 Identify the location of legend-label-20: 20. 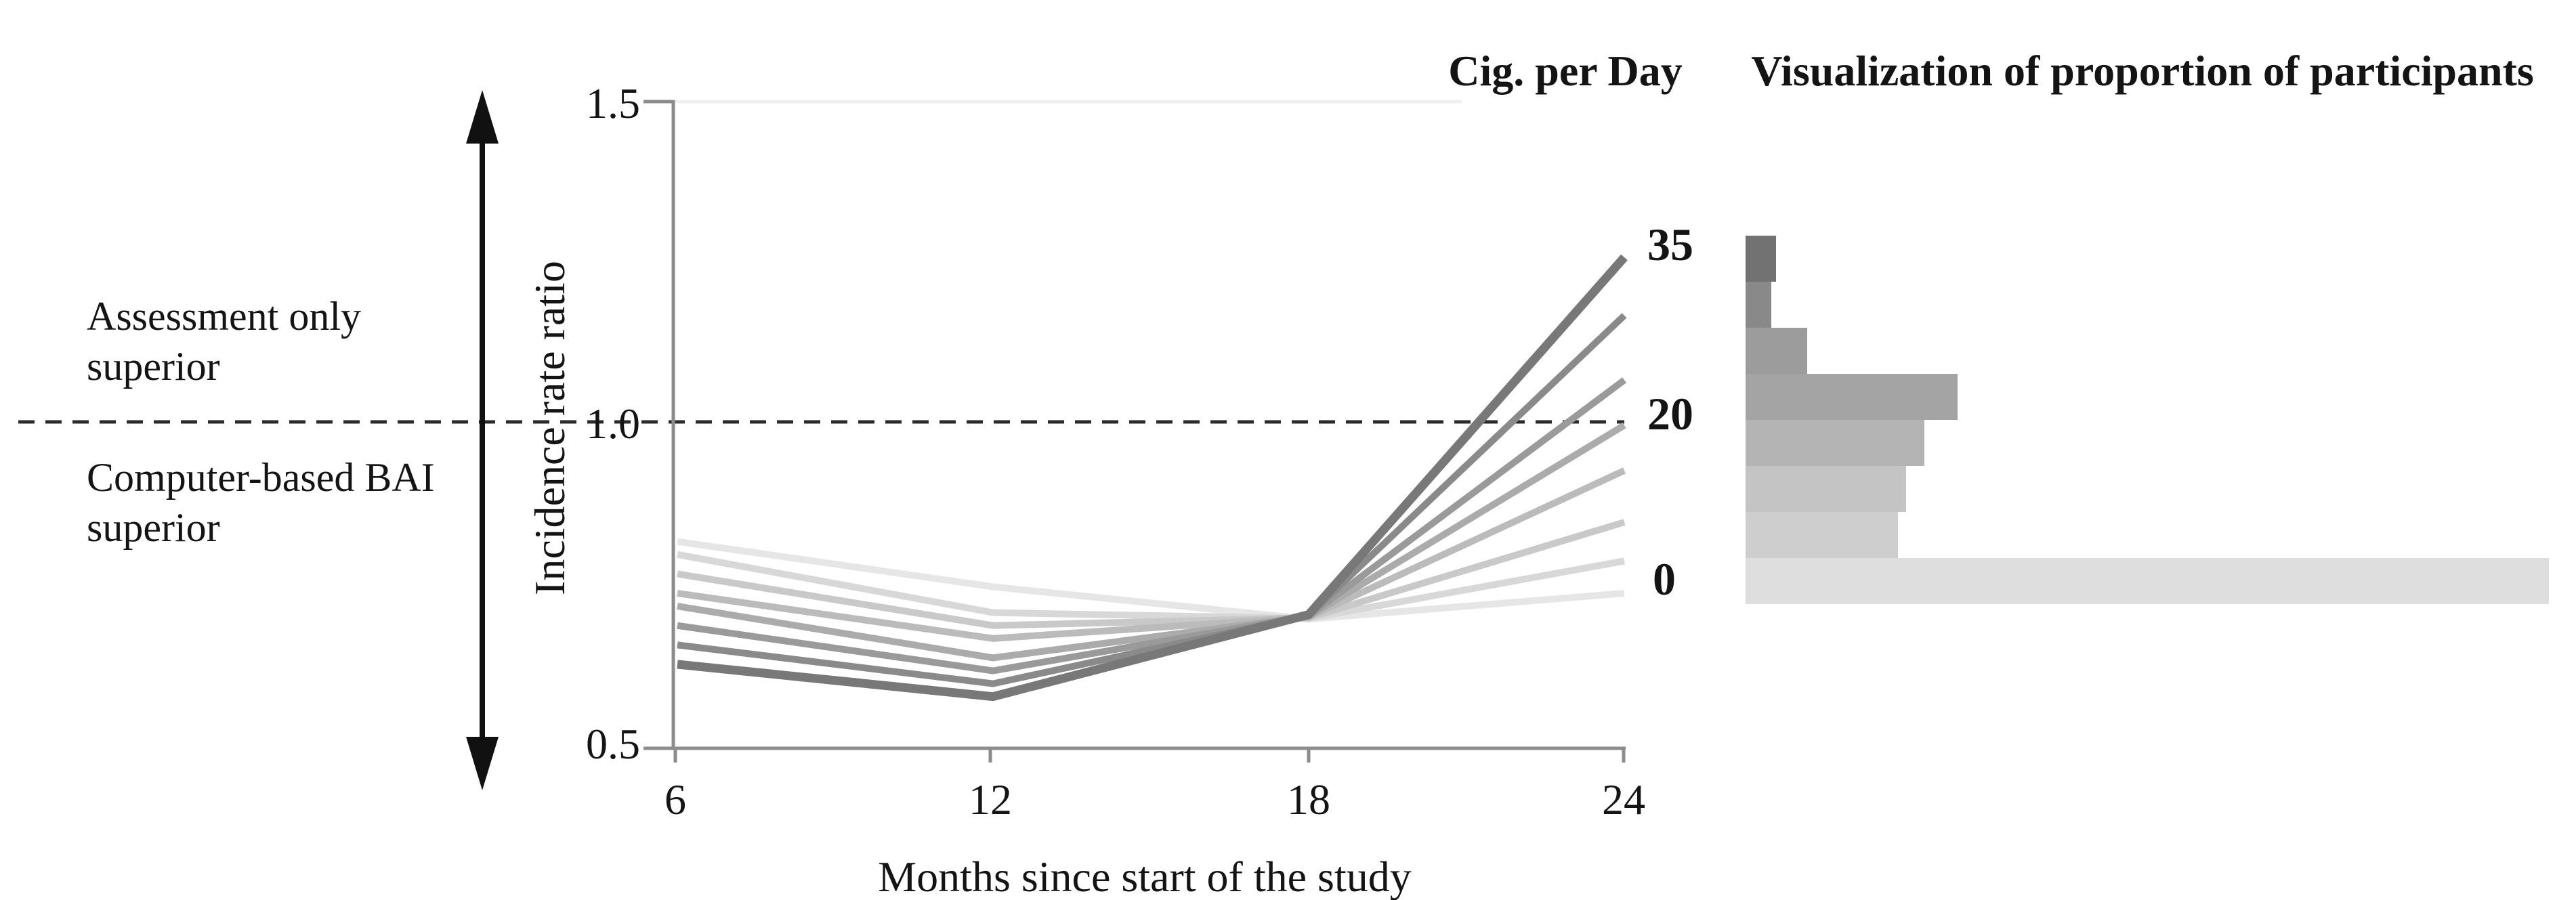
(1670, 414).